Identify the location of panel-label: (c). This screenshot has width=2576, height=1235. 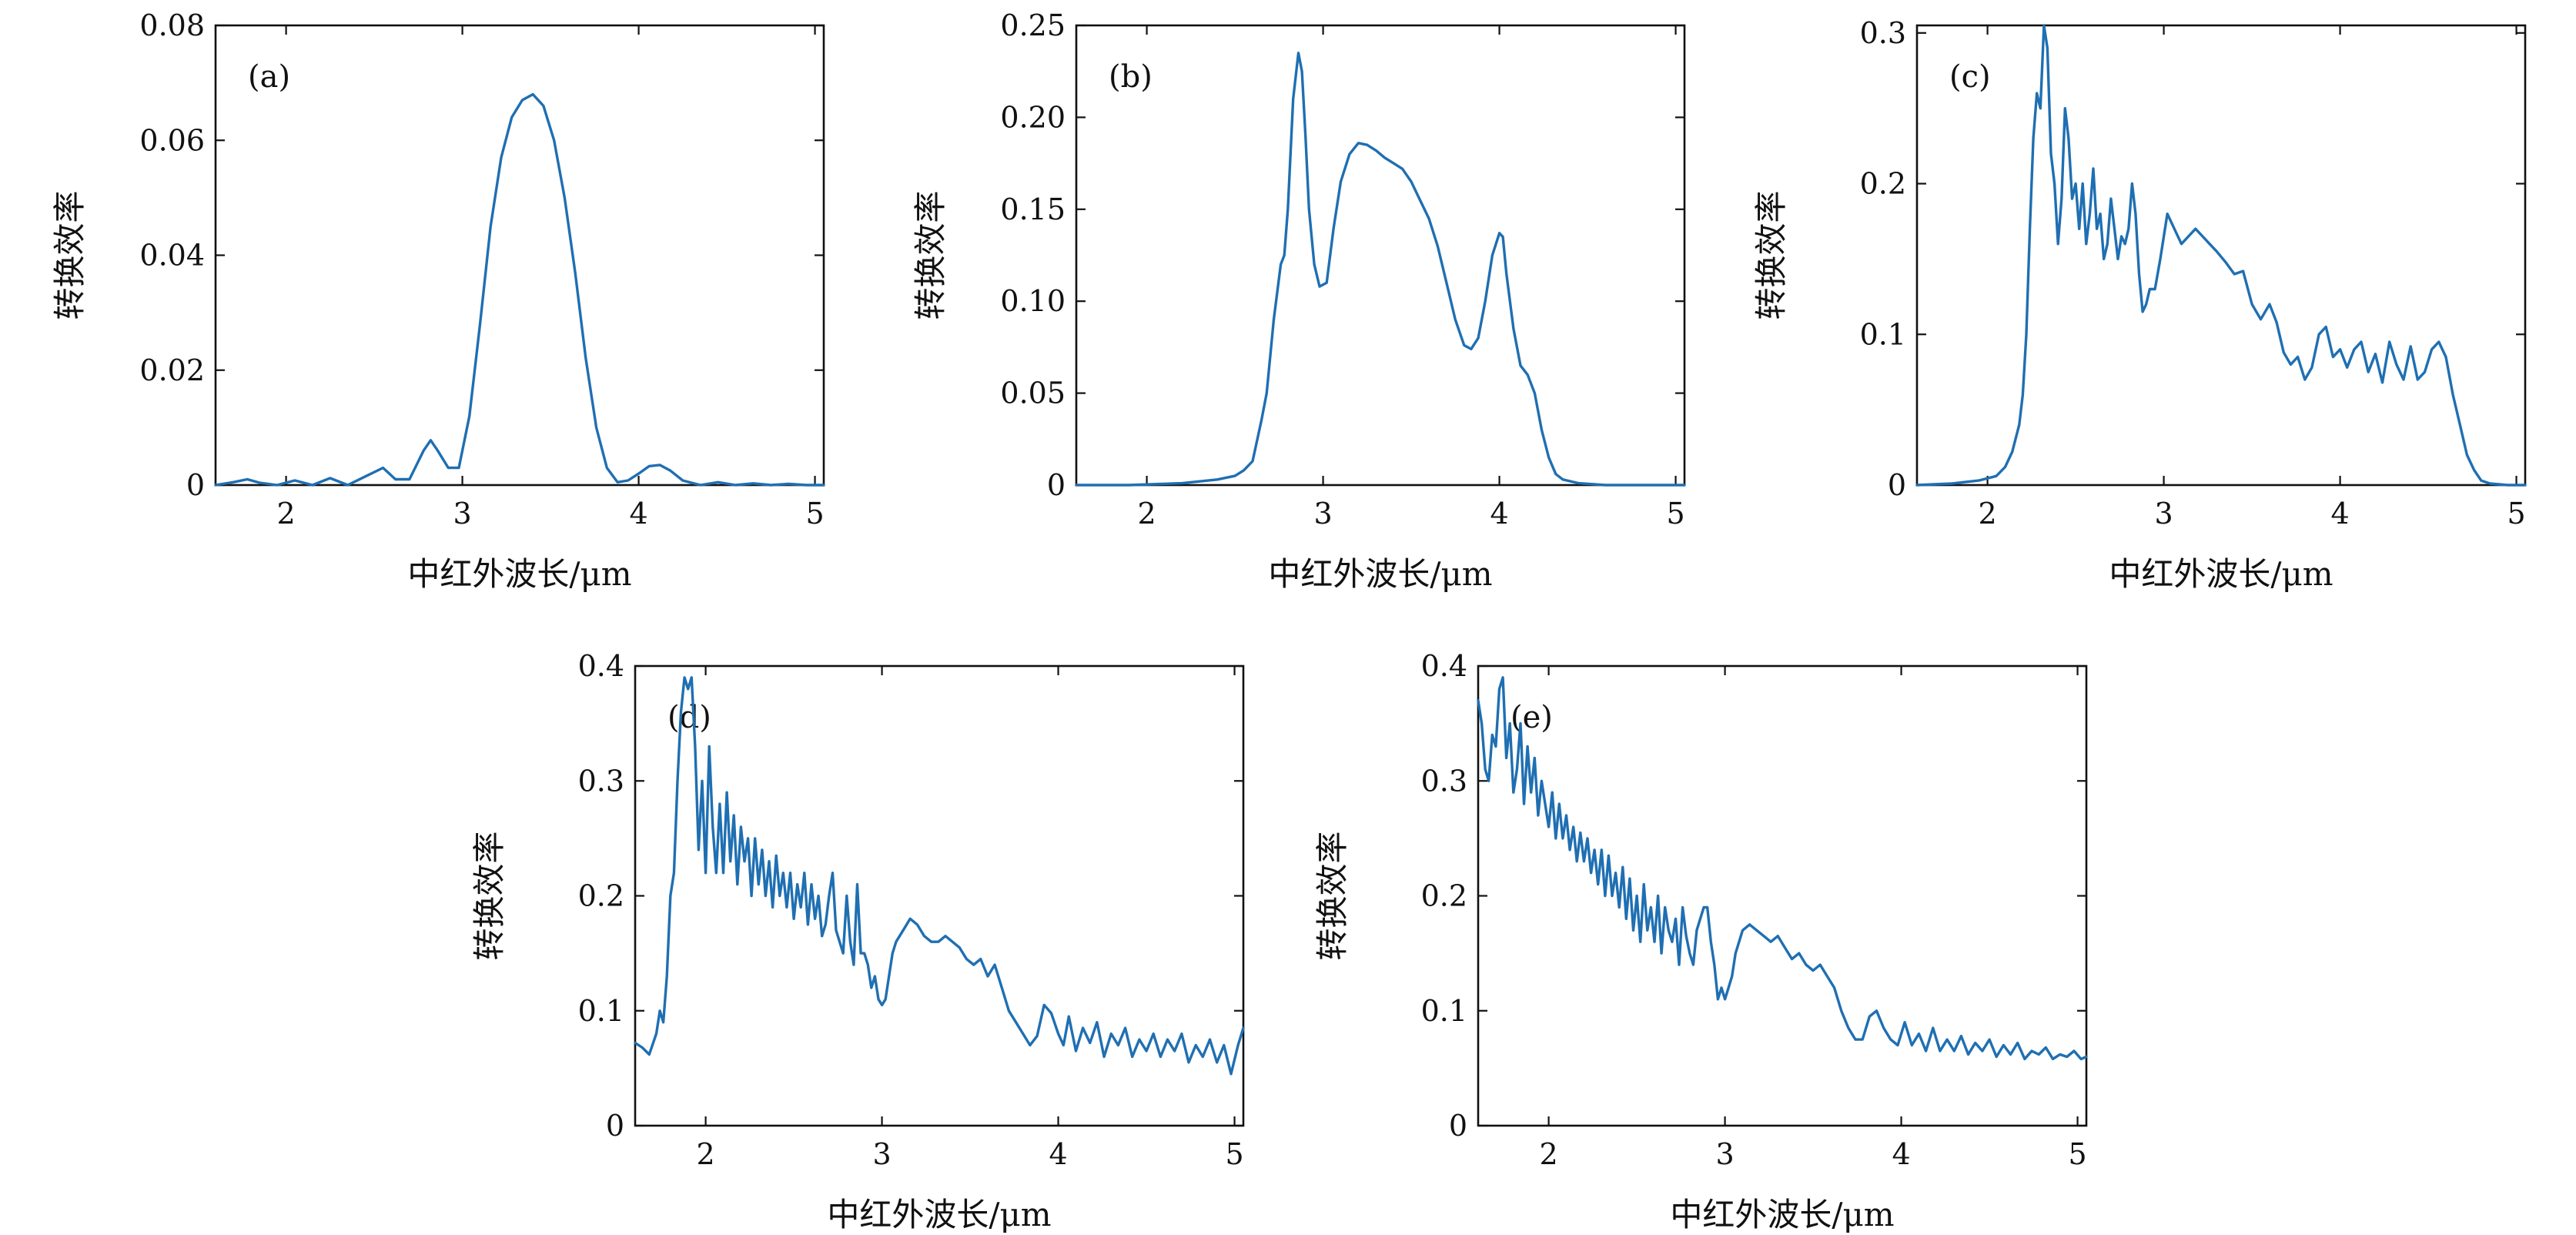
(1970, 77).